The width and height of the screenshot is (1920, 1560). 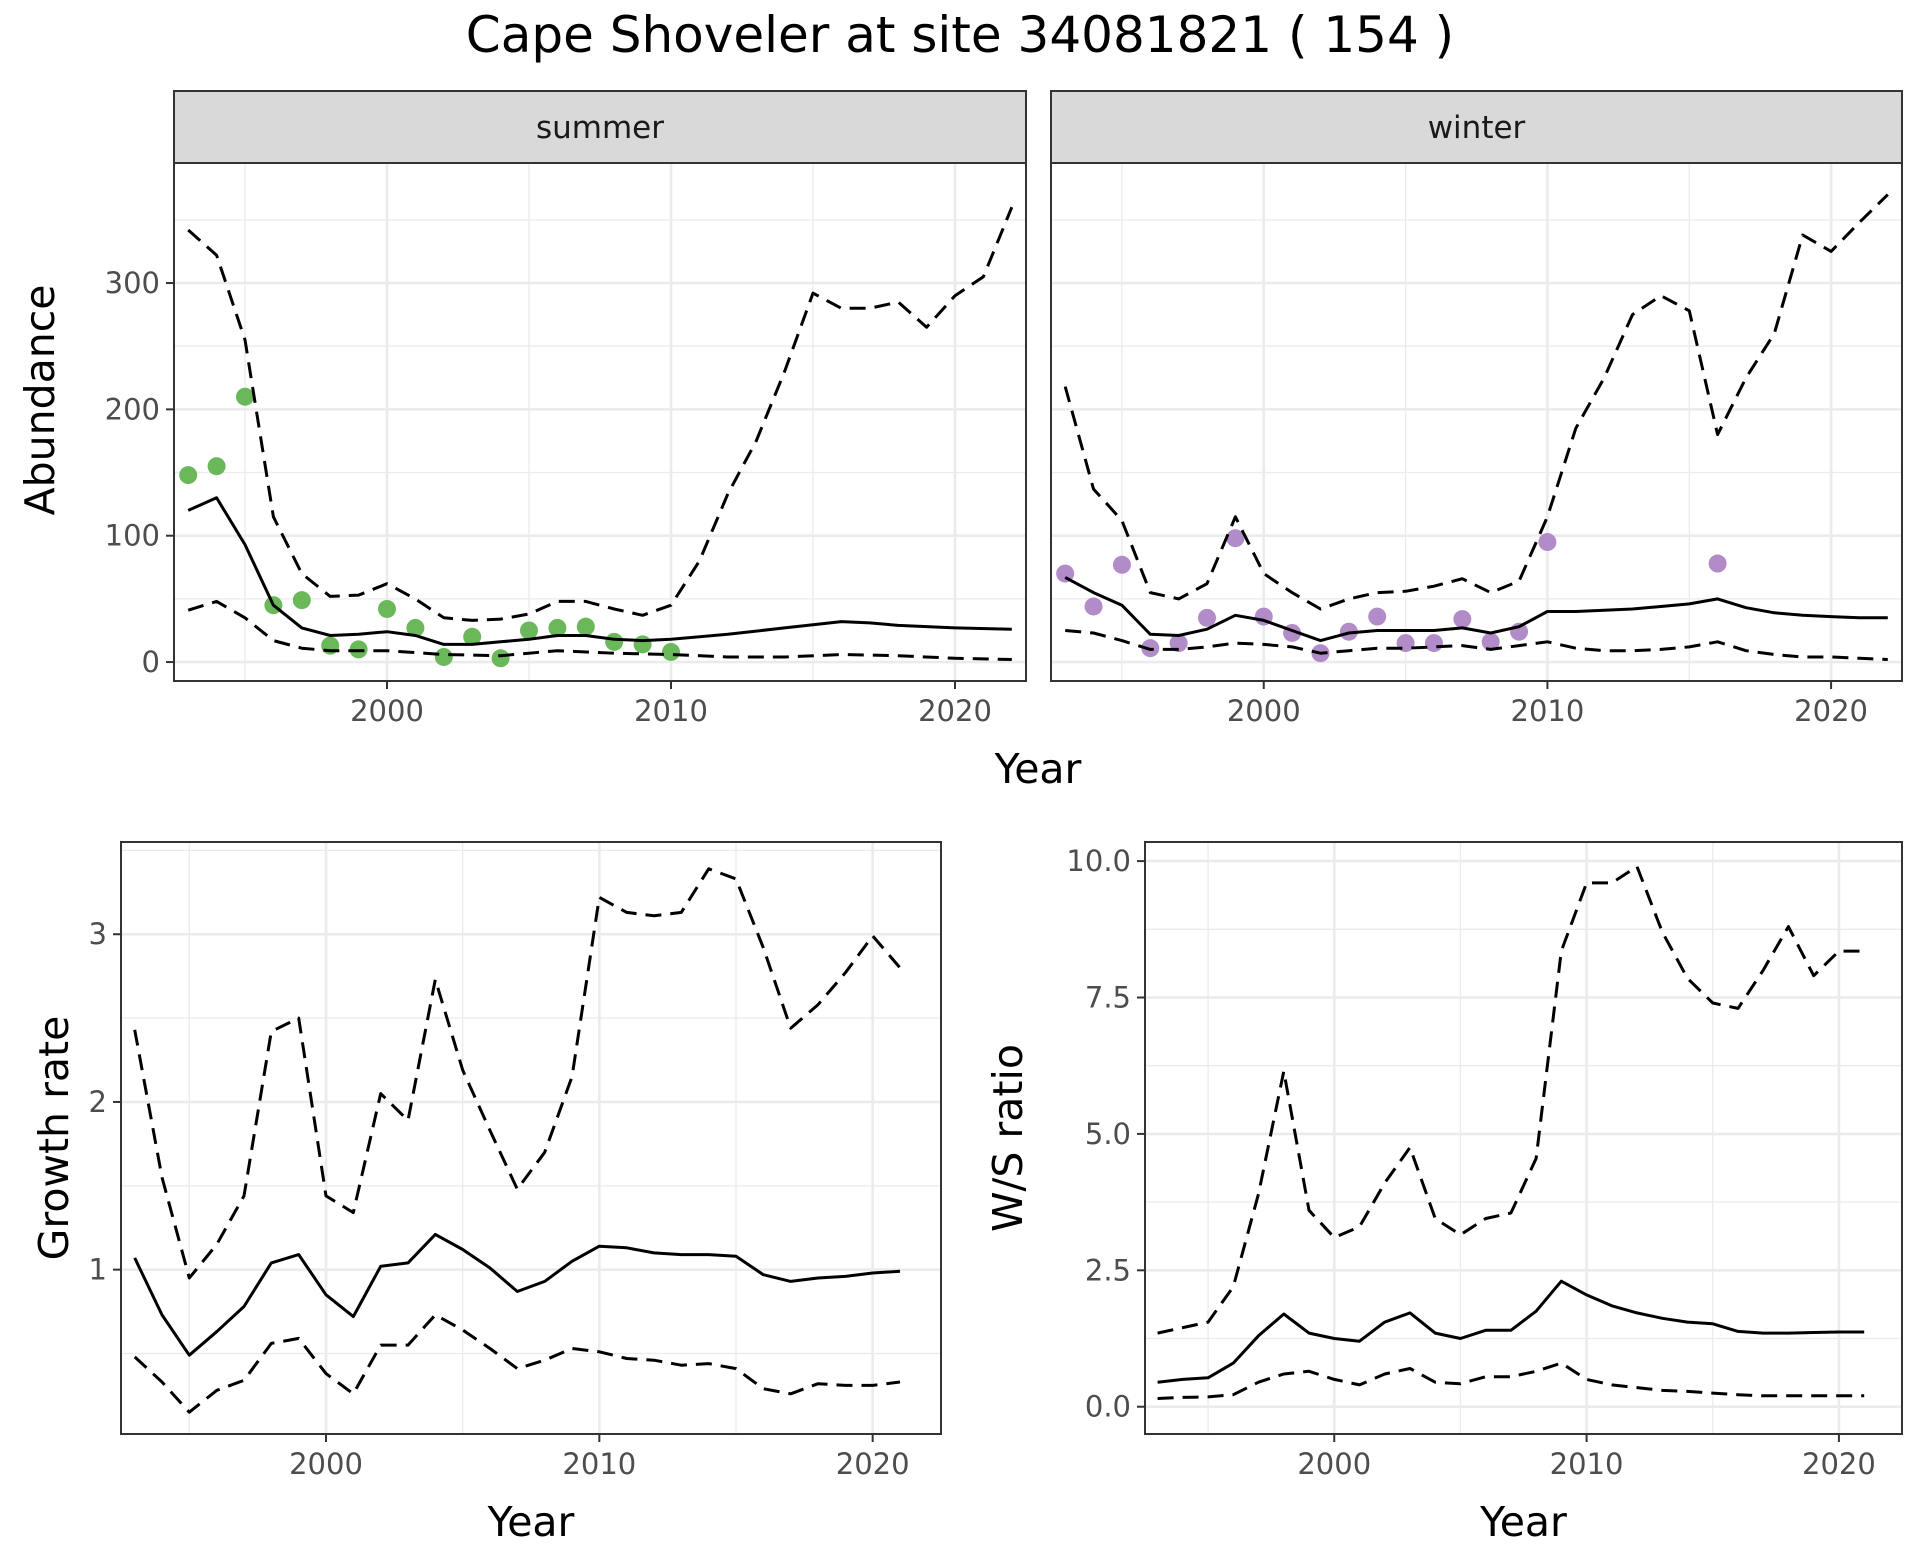 What do you see at coordinates (1108, 1407) in the screenshot?
I see `y-tick-label: 0.0` at bounding box center [1108, 1407].